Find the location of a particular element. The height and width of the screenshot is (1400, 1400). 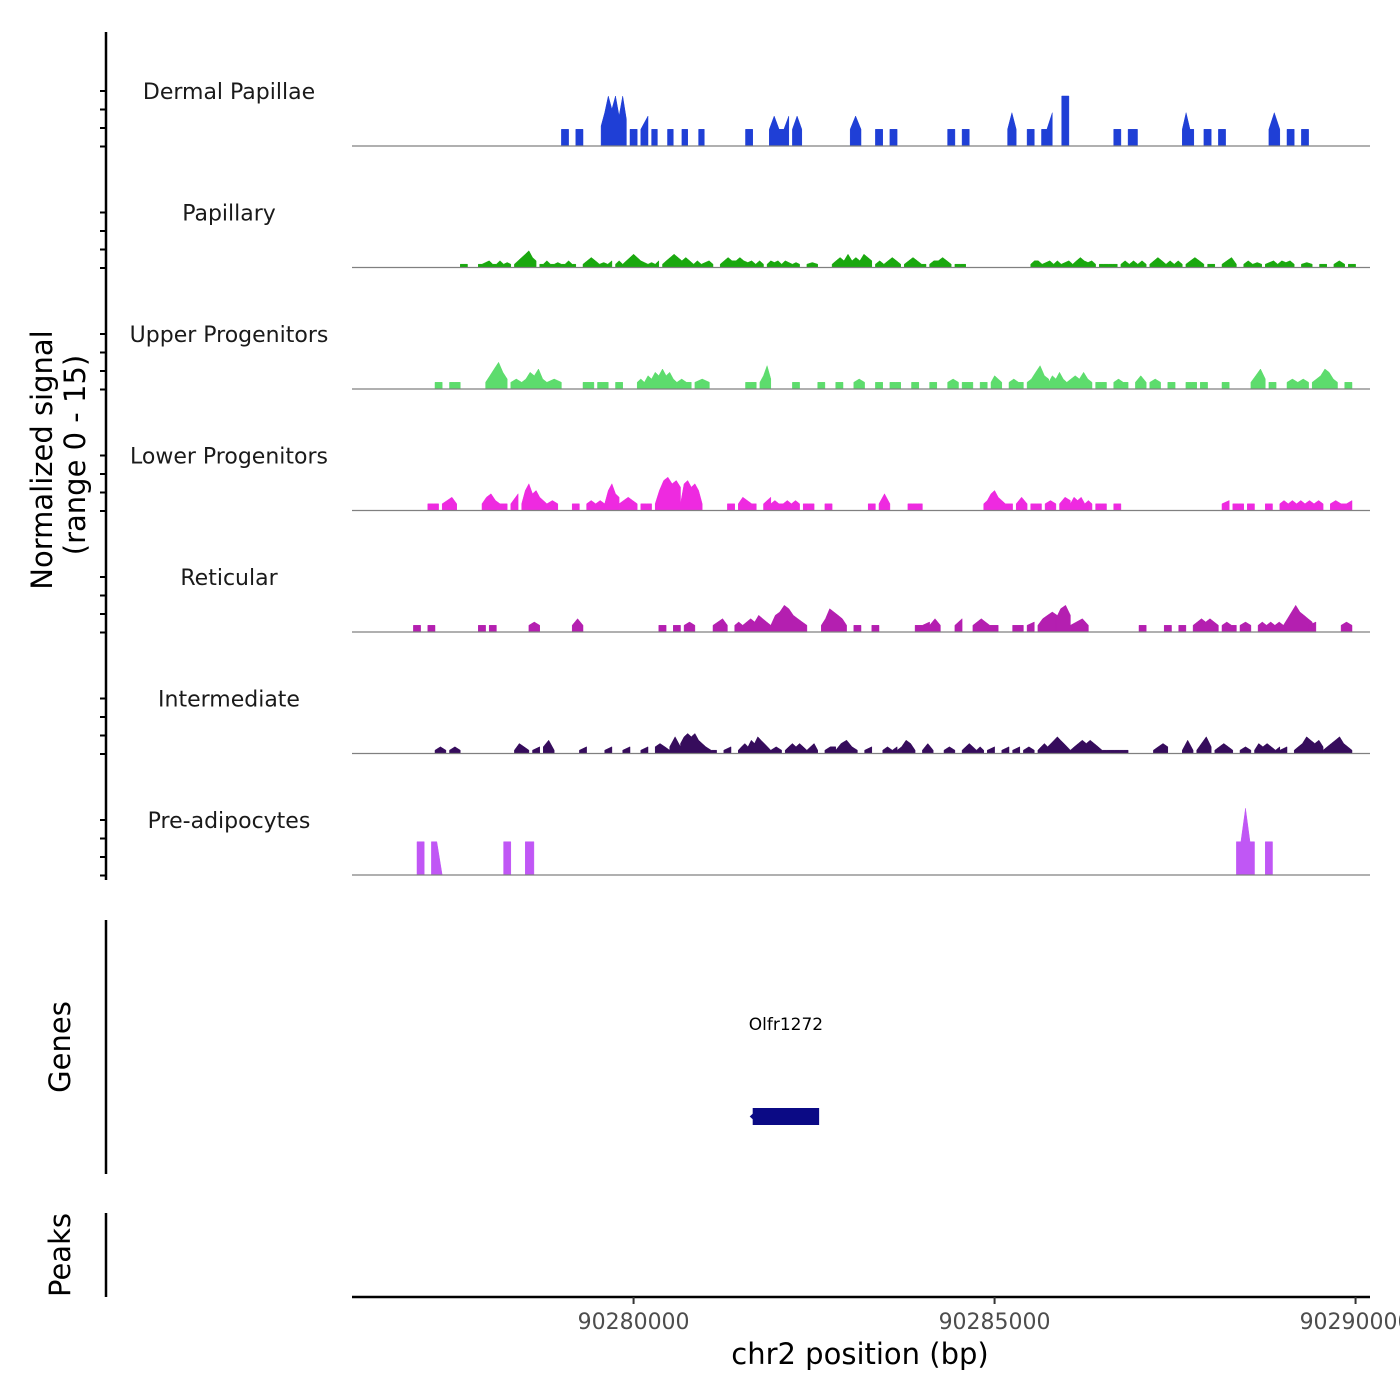

track-lower-progenitors: Lower Progenitors is located at coordinates (750, 478).